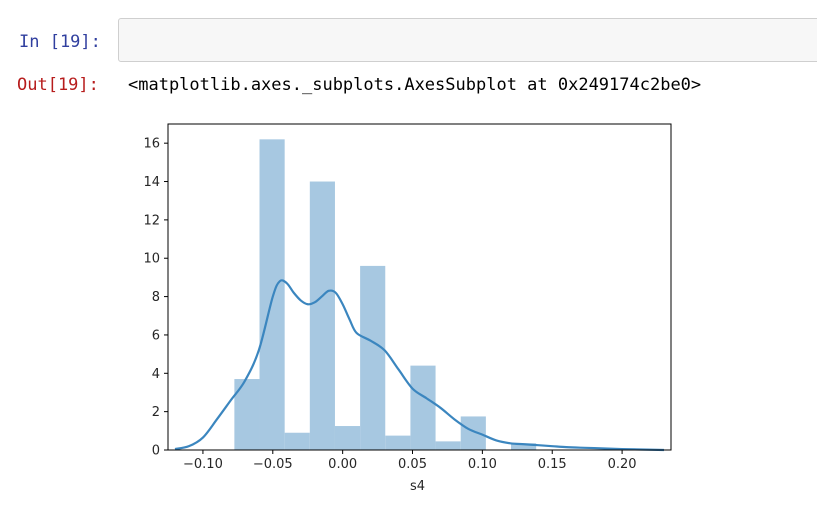 Image resolution: width=817 pixels, height=521 pixels. I want to click on output-prompt: Out[19]:, so click(58, 85).